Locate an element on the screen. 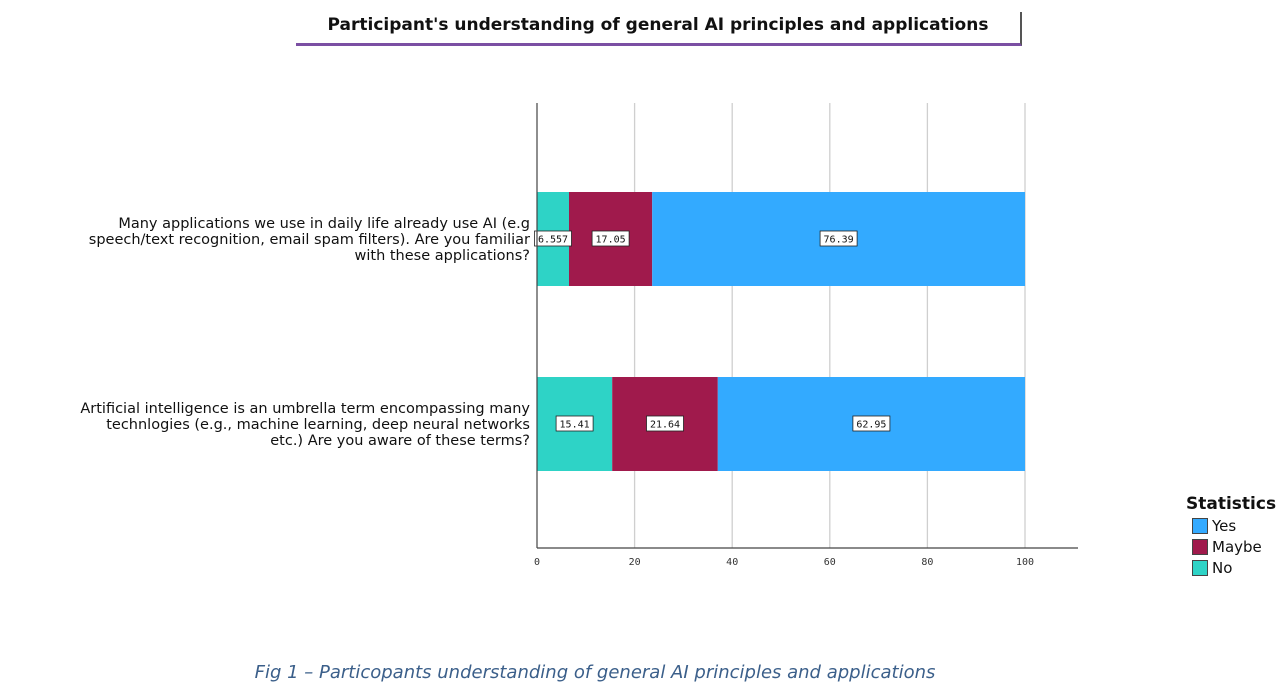 Image resolution: width=1280 pixels, height=690 pixels. legend: Statistics Yes Maybe No is located at coordinates (1233, 535).